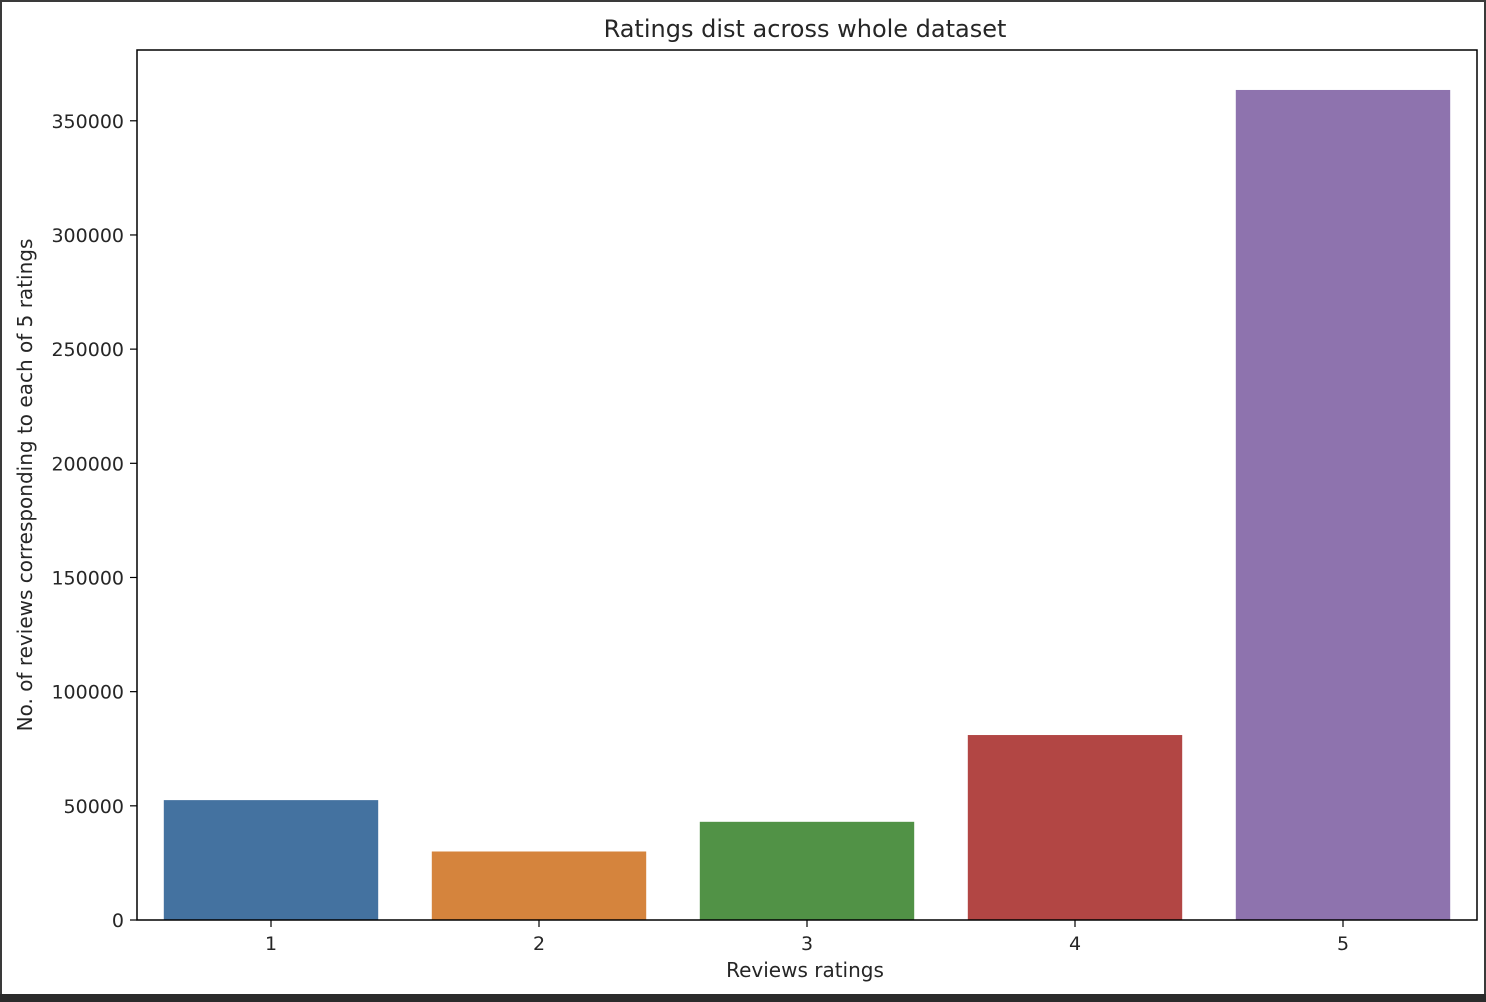  Describe the element at coordinates (87, 578) in the screenshot. I see `y-tick-label: 150000` at that location.